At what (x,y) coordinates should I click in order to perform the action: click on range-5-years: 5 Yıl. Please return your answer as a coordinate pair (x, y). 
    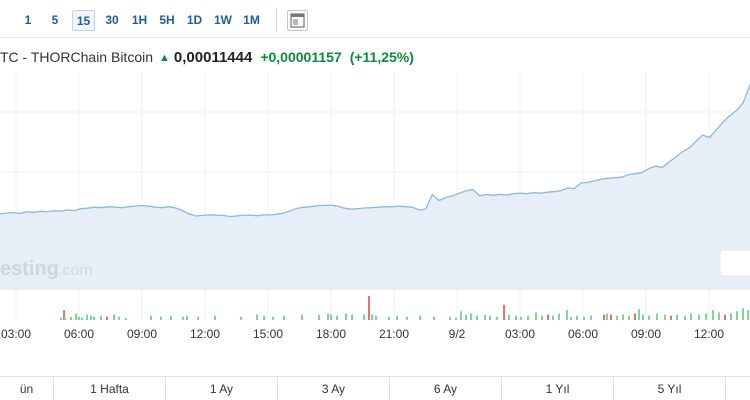
    Looking at the image, I should click on (670, 388).